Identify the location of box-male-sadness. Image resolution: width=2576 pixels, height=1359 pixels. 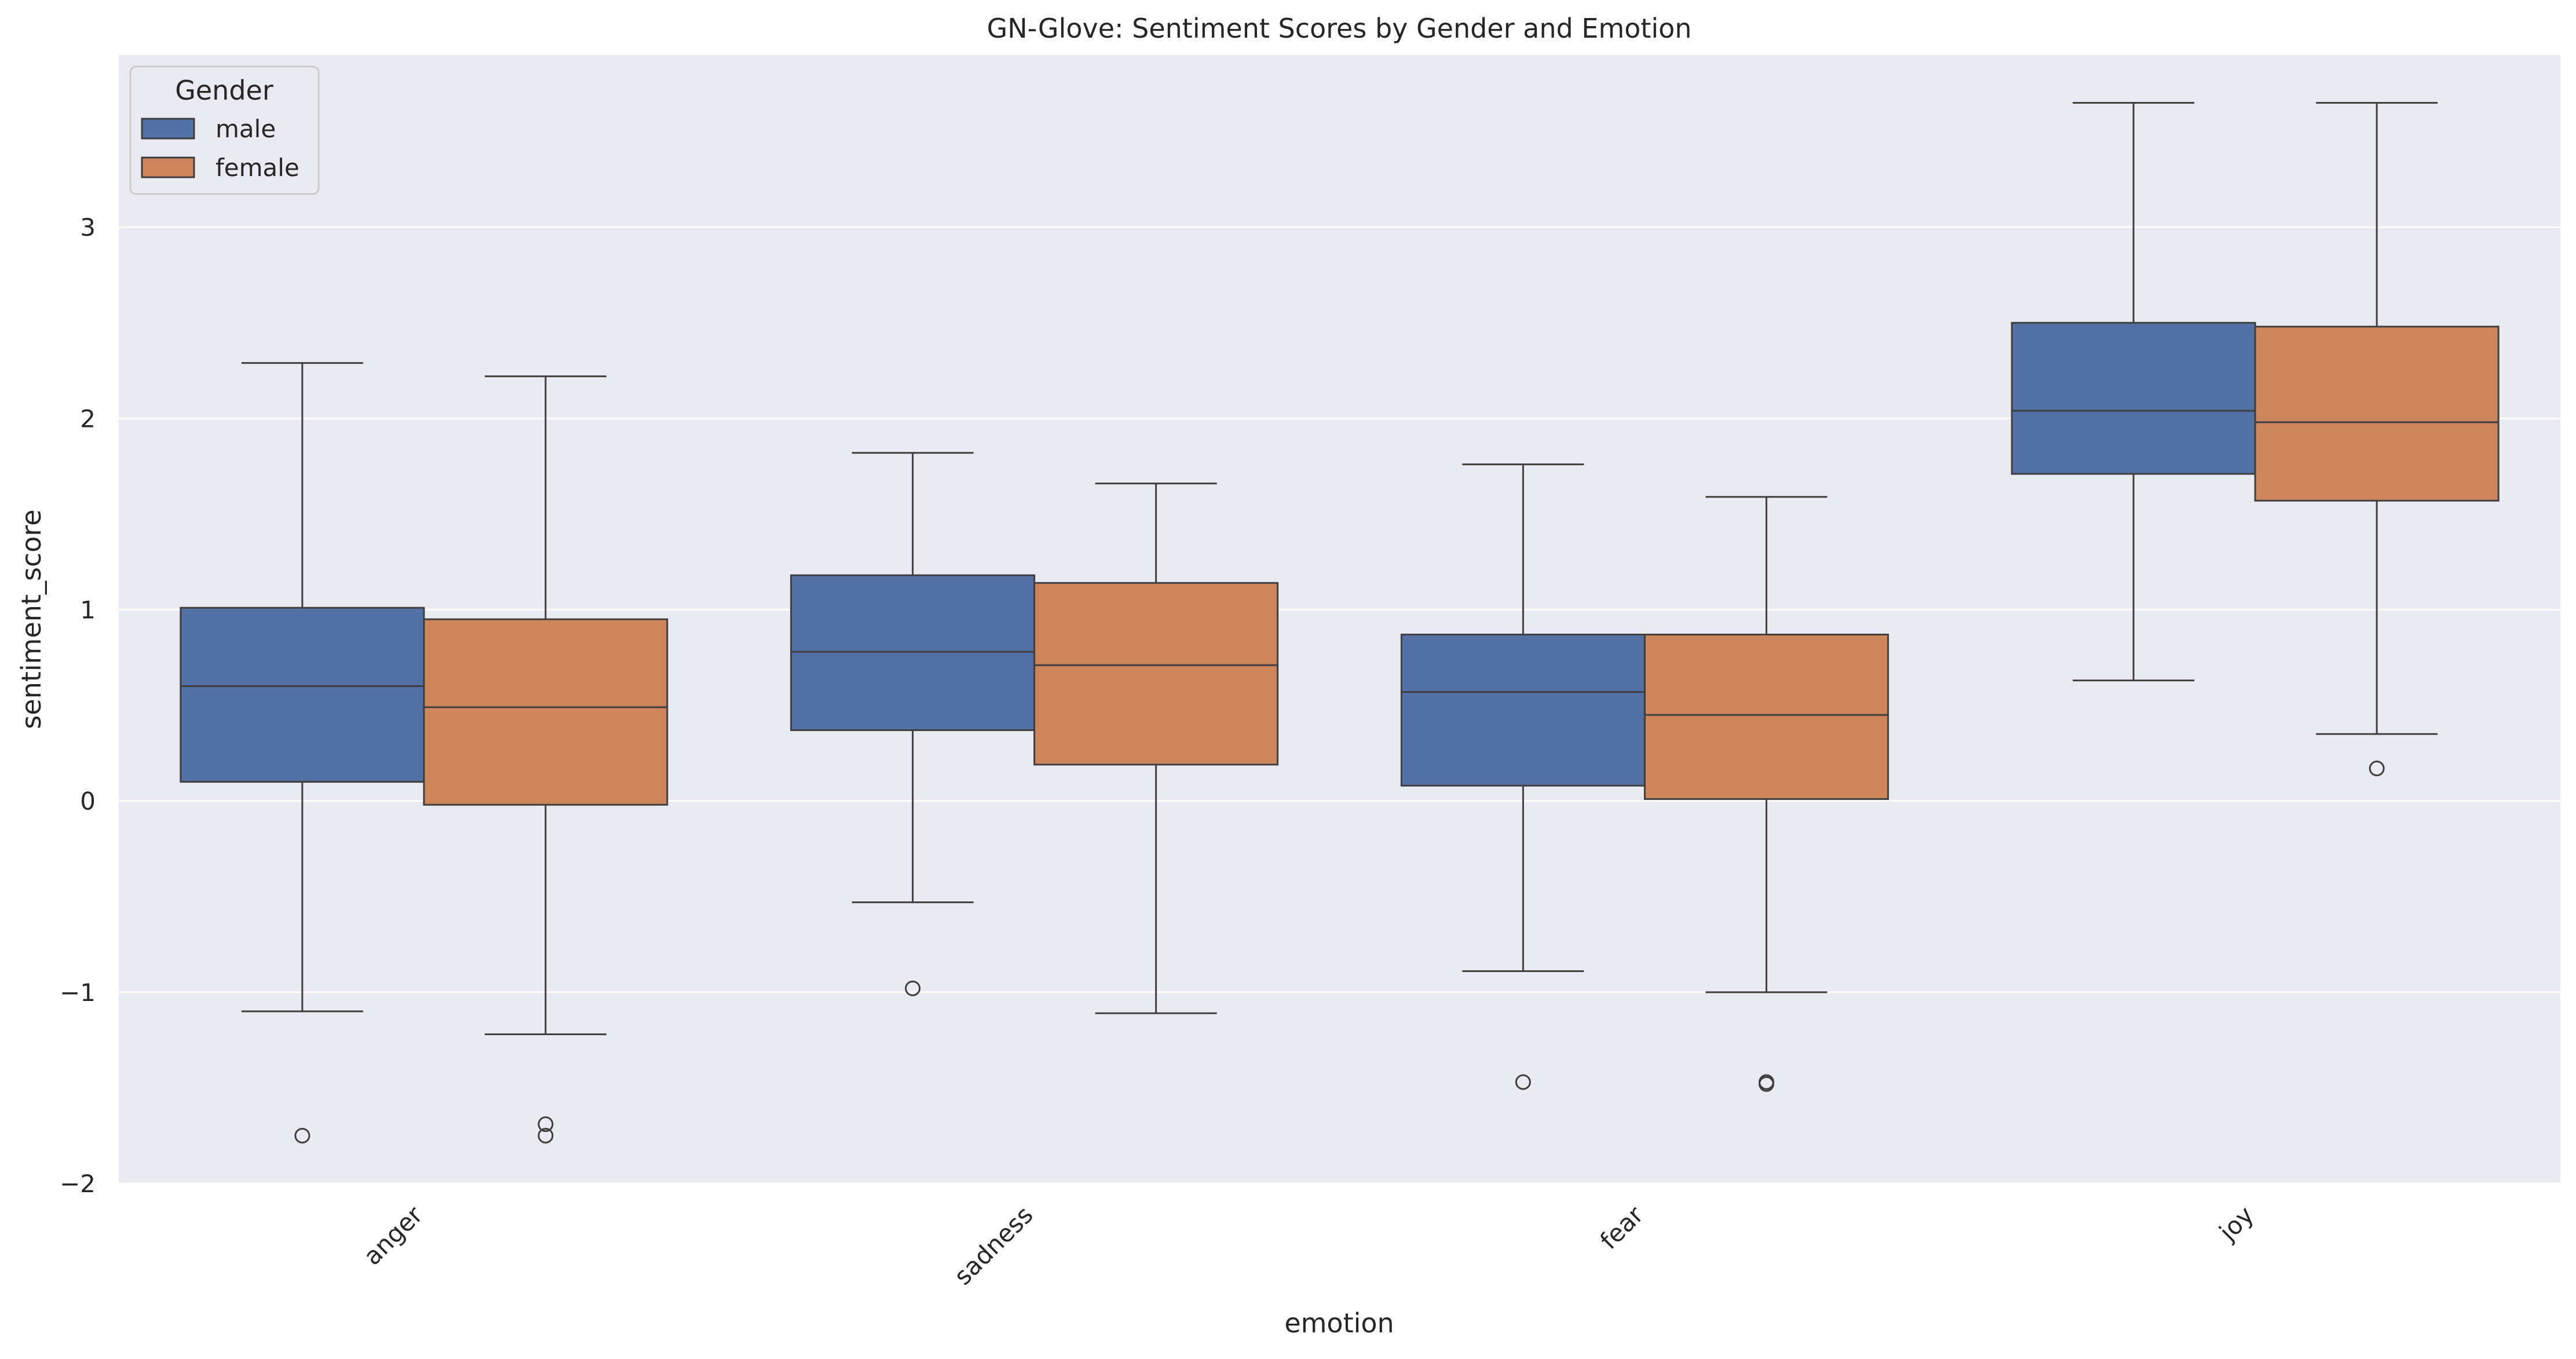
(913, 724).